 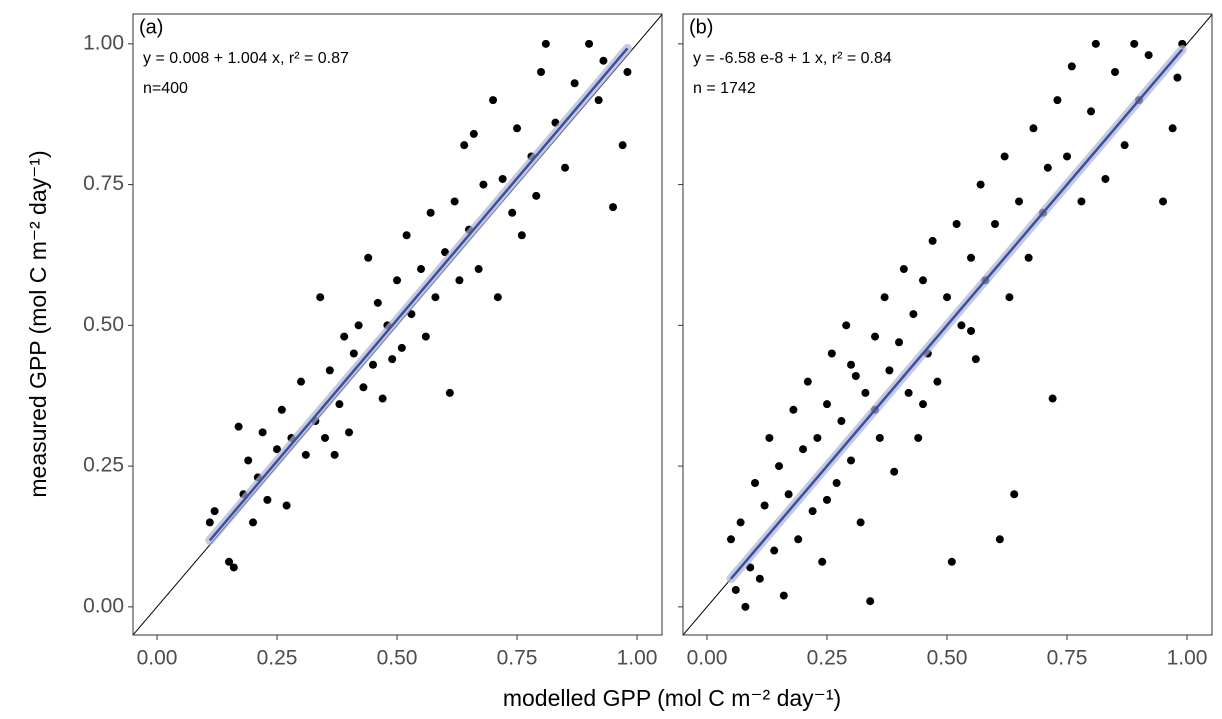 What do you see at coordinates (724, 88) in the screenshot?
I see `sample-size: n = 1742` at bounding box center [724, 88].